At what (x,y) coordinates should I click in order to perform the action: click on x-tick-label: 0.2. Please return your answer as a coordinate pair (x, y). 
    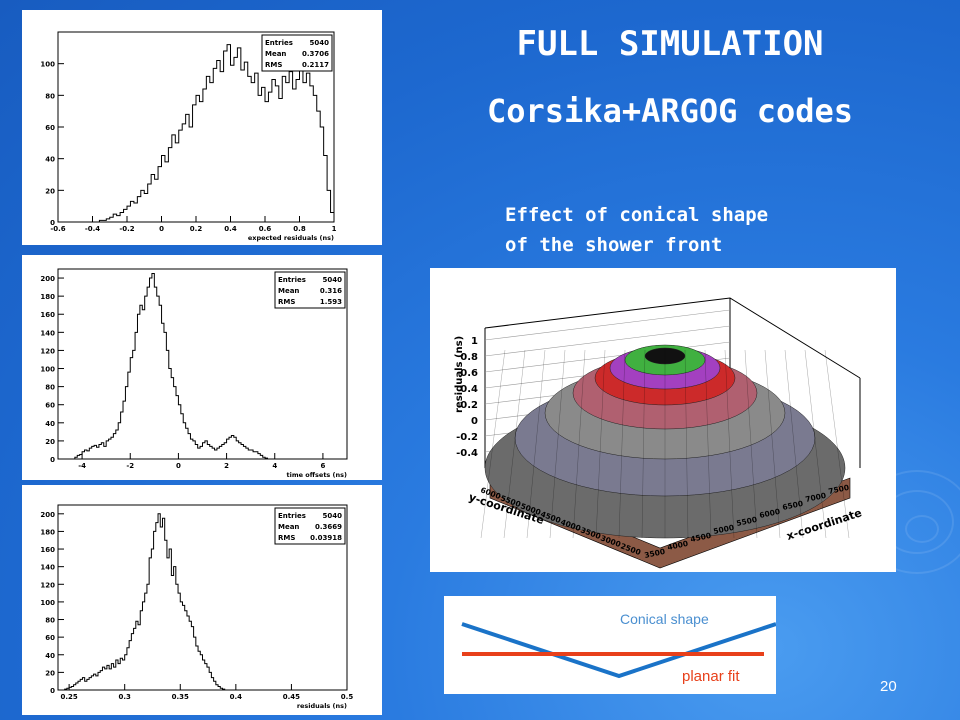
    Looking at the image, I should click on (196, 229).